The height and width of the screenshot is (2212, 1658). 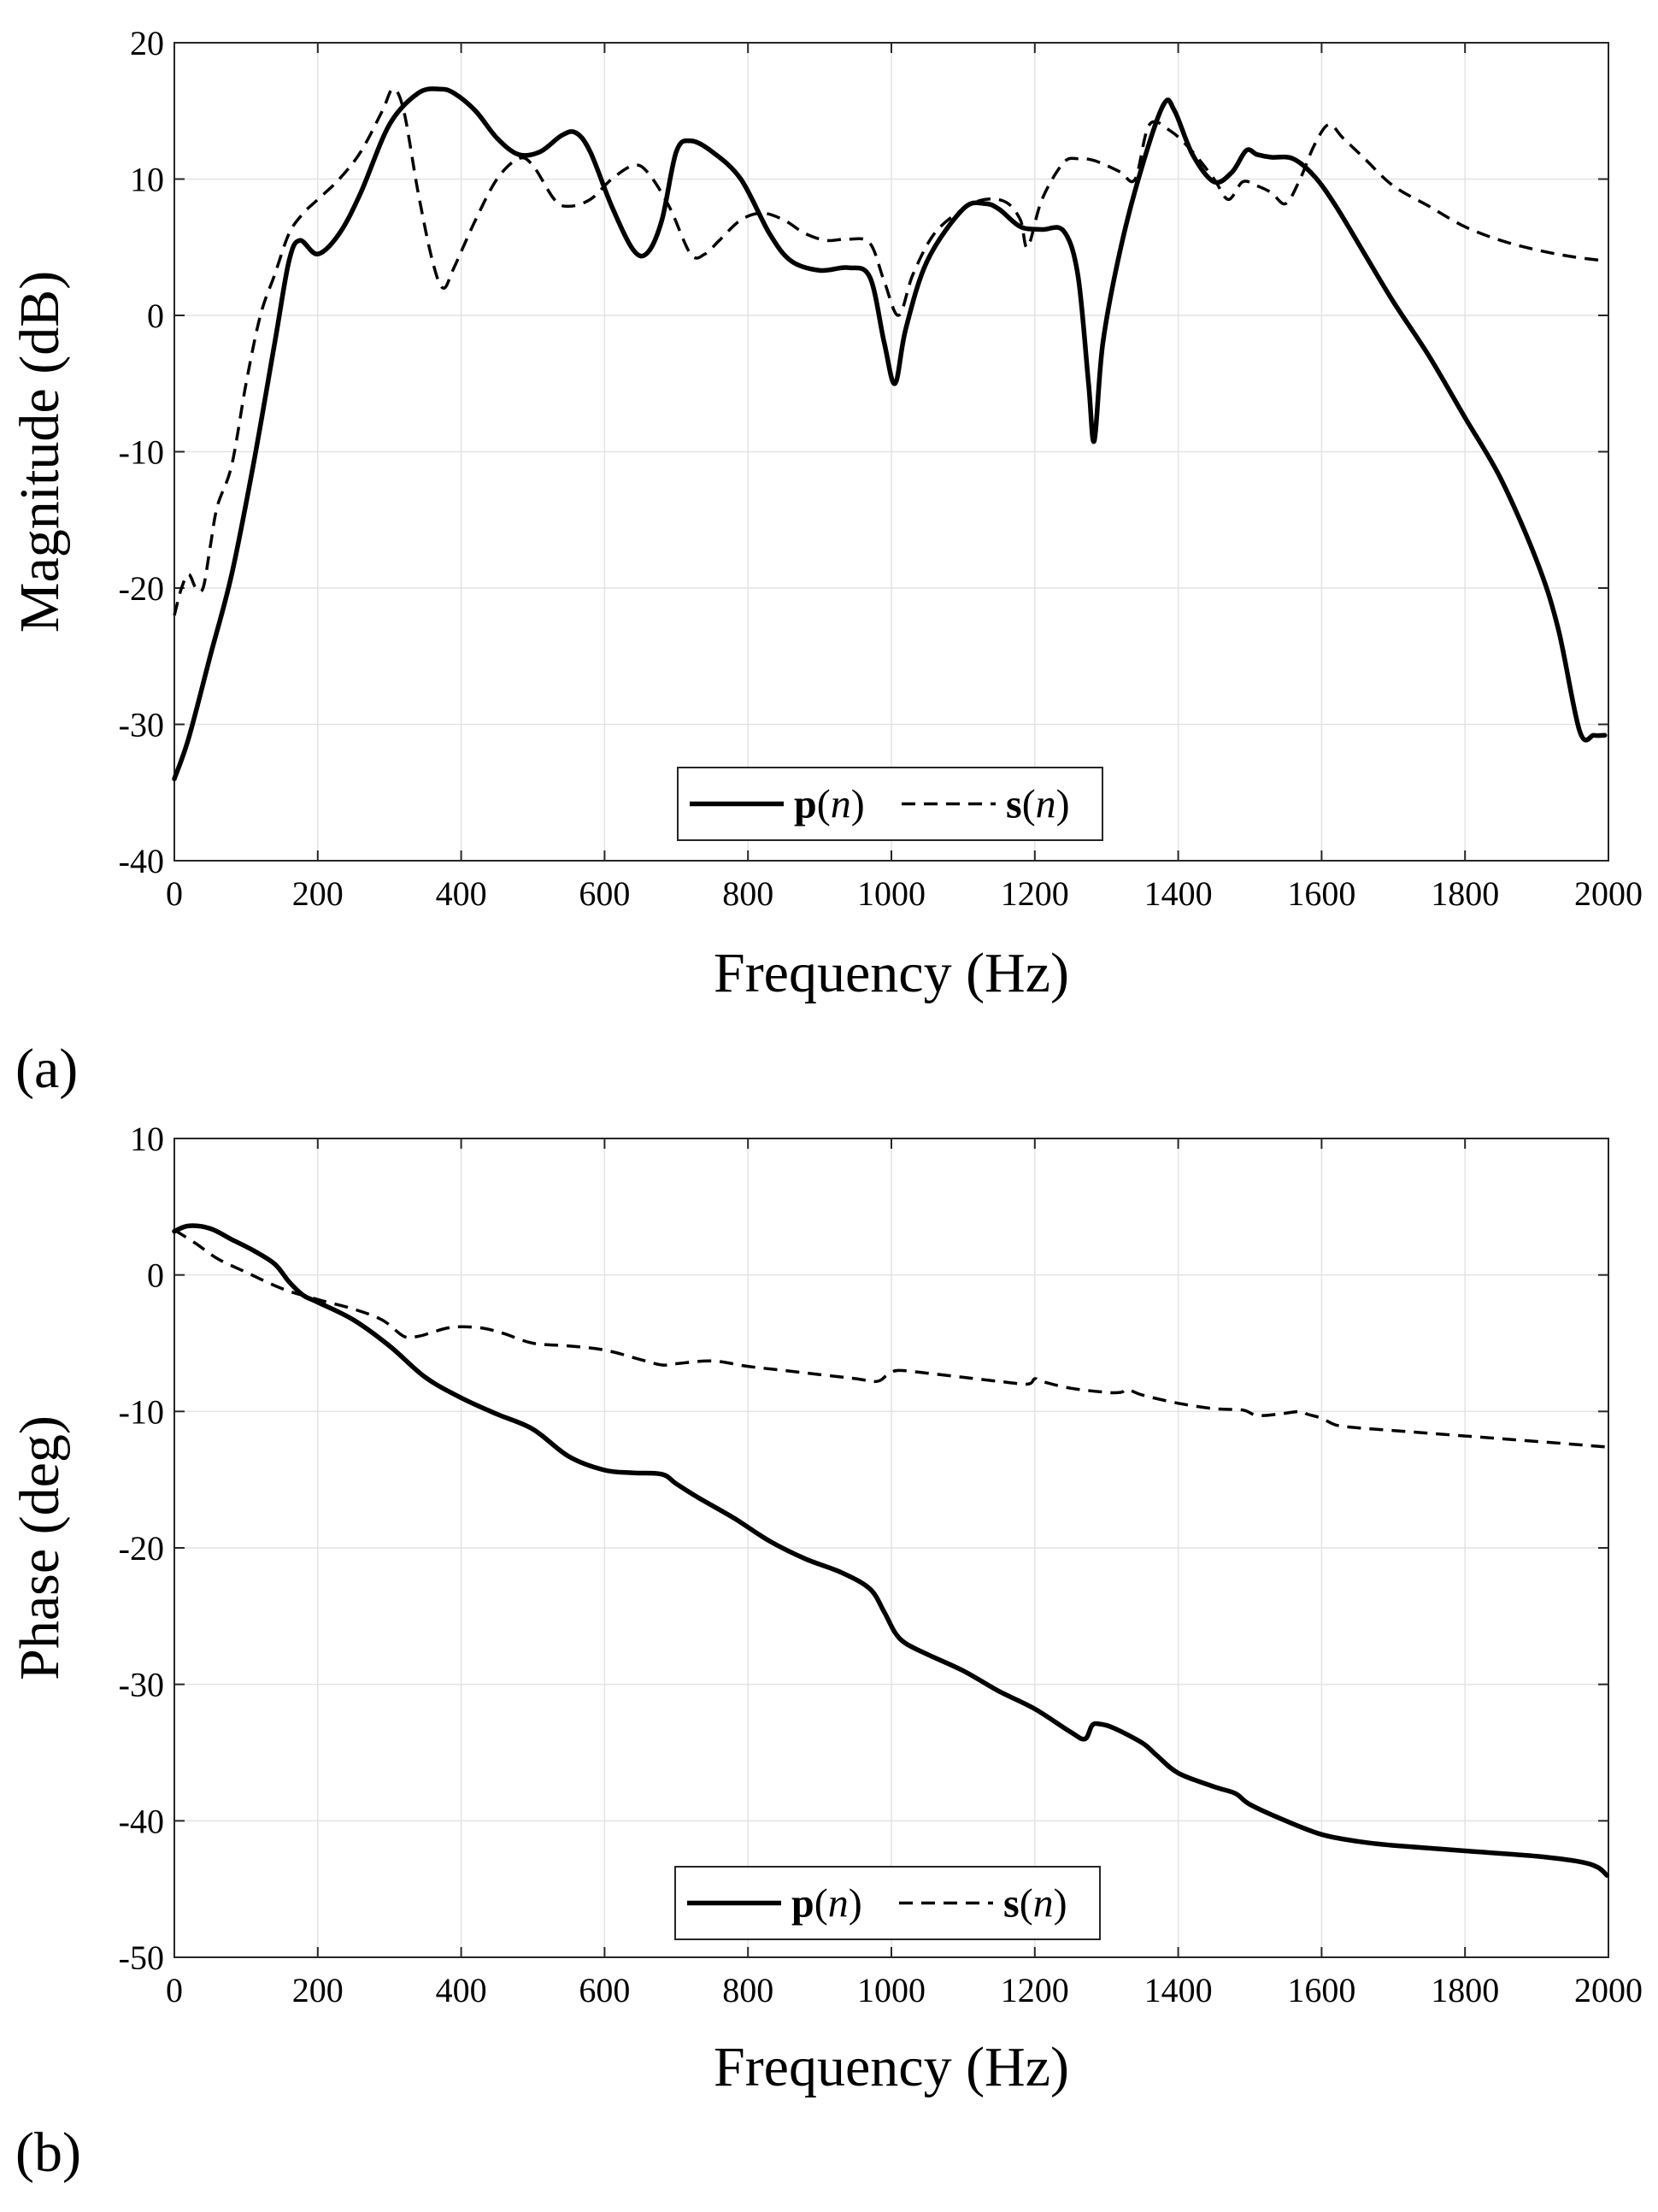 What do you see at coordinates (889, 1338) in the screenshot?
I see `series-line-s` at bounding box center [889, 1338].